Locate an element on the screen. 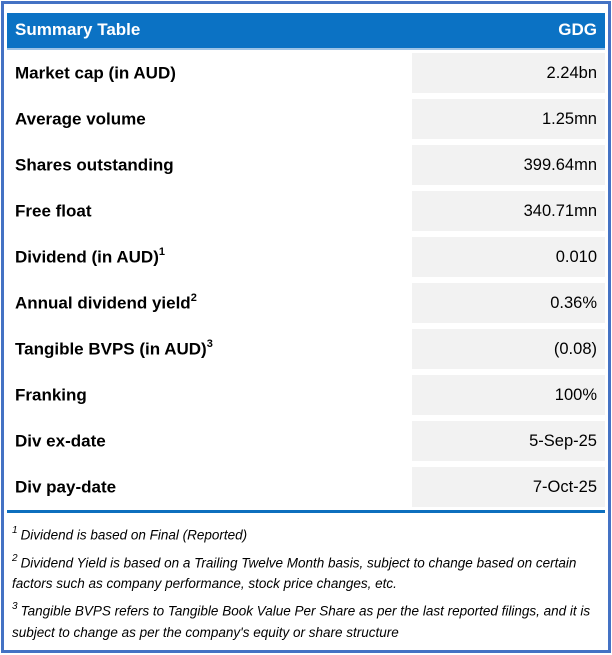 This screenshot has width=612, height=655. row-label-text: Div pay-date is located at coordinates (66, 487).